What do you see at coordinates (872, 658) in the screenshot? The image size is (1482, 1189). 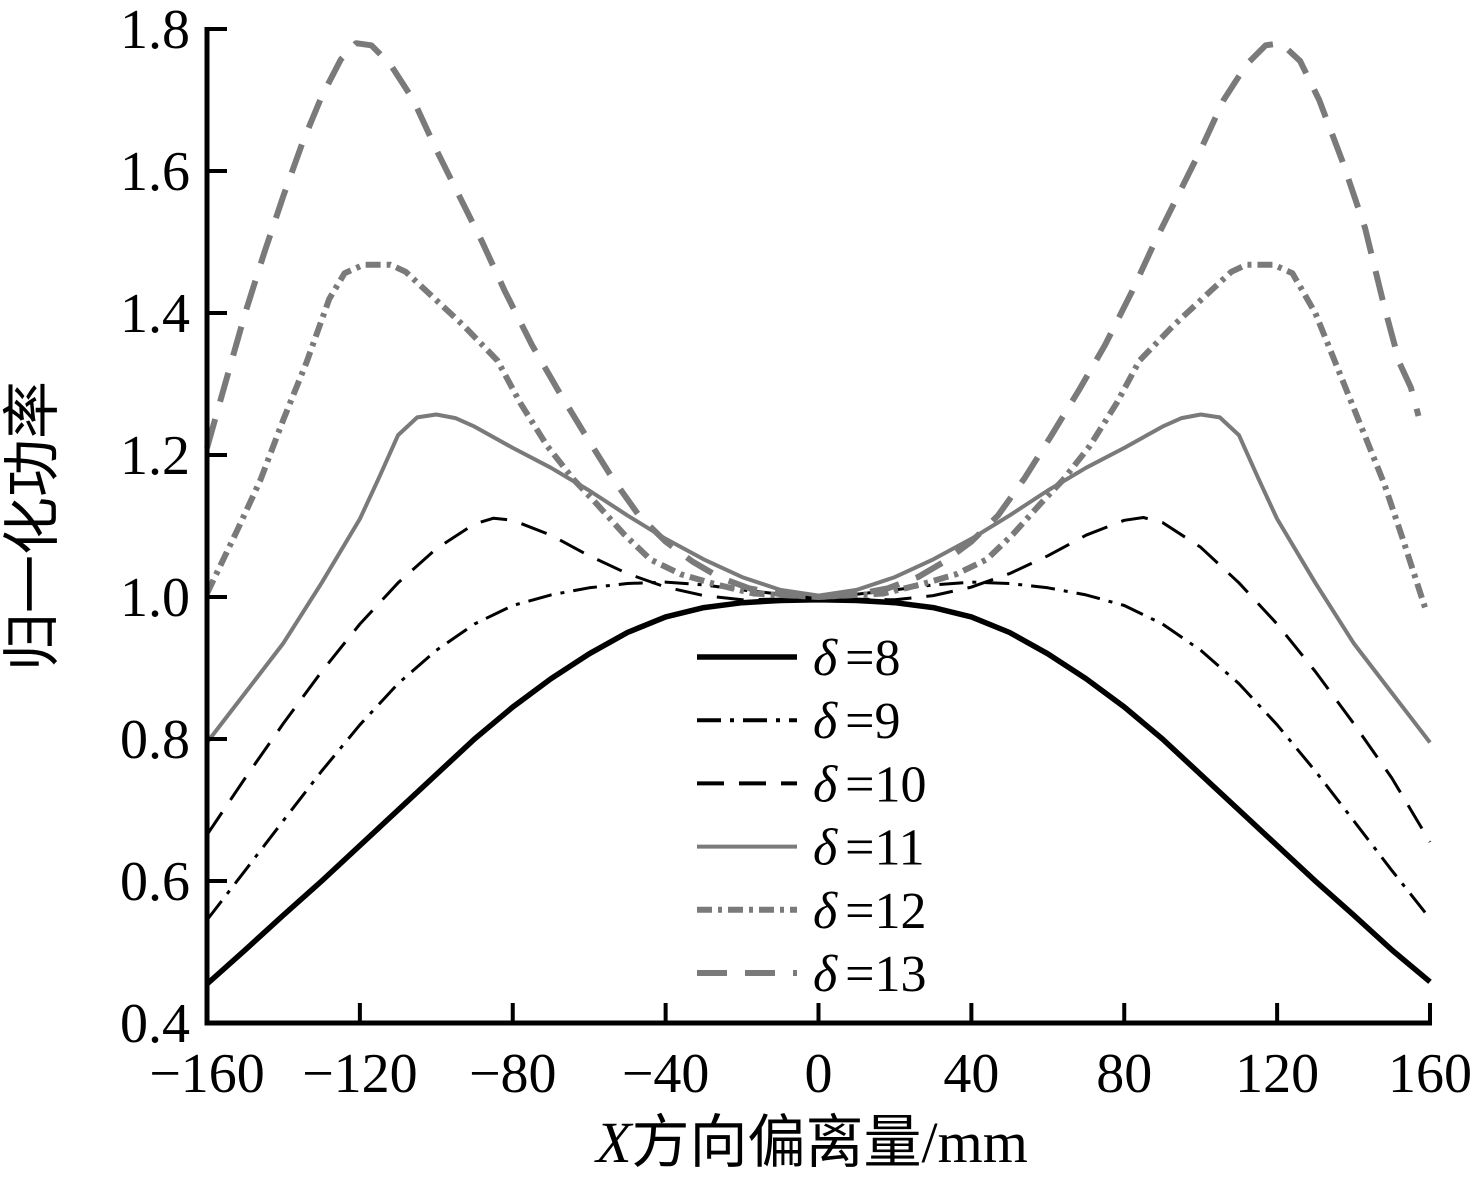 I see `legend-value: =8` at bounding box center [872, 658].